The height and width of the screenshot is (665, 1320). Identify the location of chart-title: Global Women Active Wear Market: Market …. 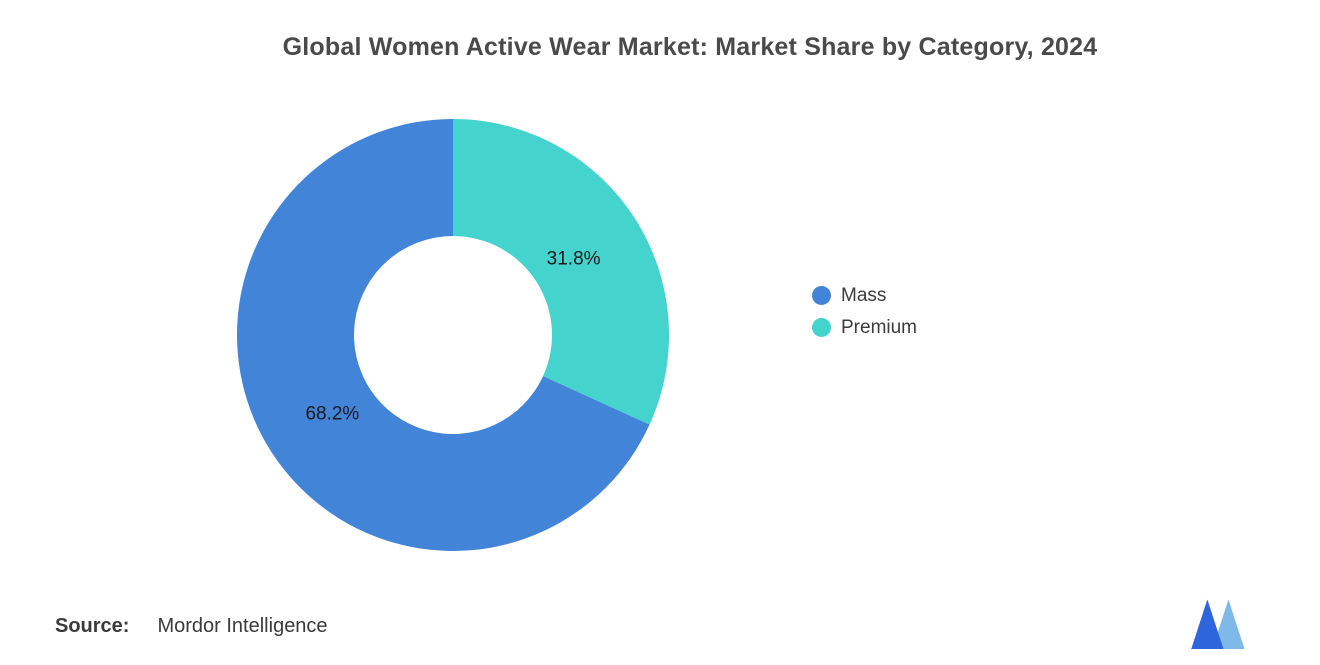
(690, 47).